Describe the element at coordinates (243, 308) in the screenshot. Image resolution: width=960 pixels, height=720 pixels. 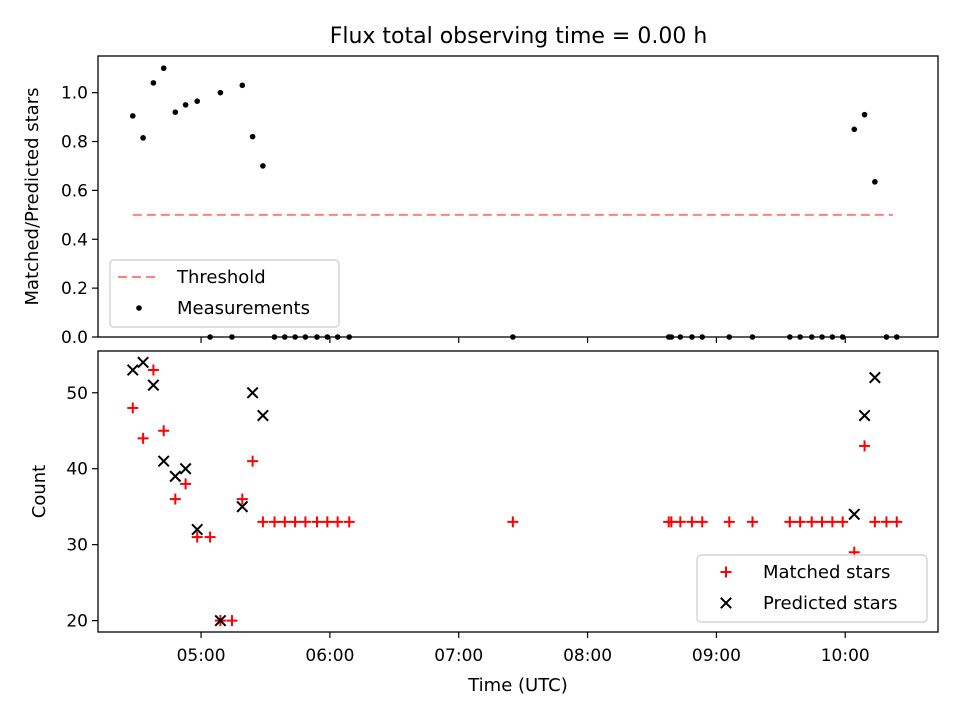
I see `legend-measurements-label: Measurements` at that location.